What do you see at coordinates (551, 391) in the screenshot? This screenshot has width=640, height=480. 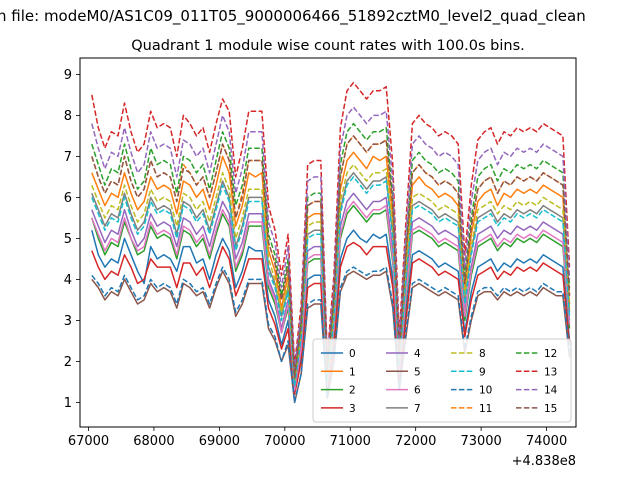 I see `legend-label-14: 14` at bounding box center [551, 391].